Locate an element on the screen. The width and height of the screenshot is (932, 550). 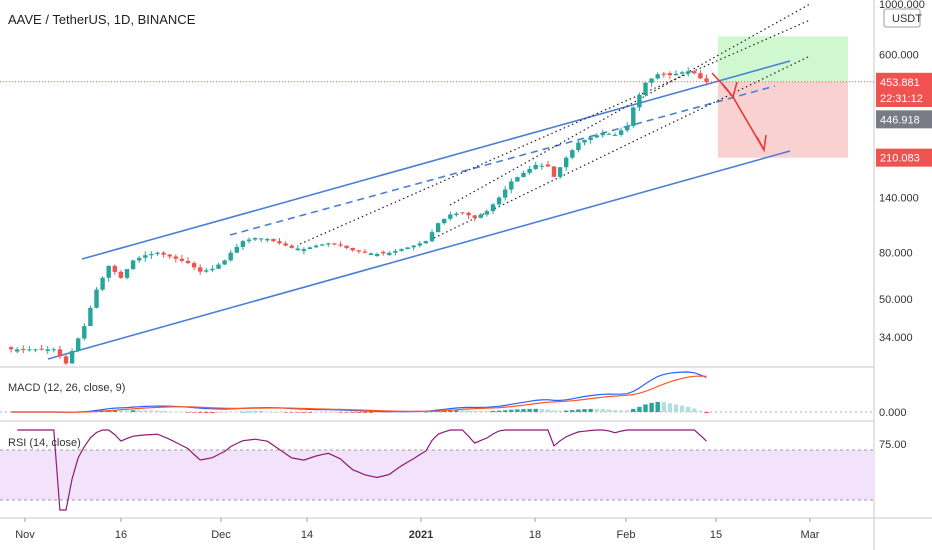
time-tick-label: Feb is located at coordinates (626, 535).